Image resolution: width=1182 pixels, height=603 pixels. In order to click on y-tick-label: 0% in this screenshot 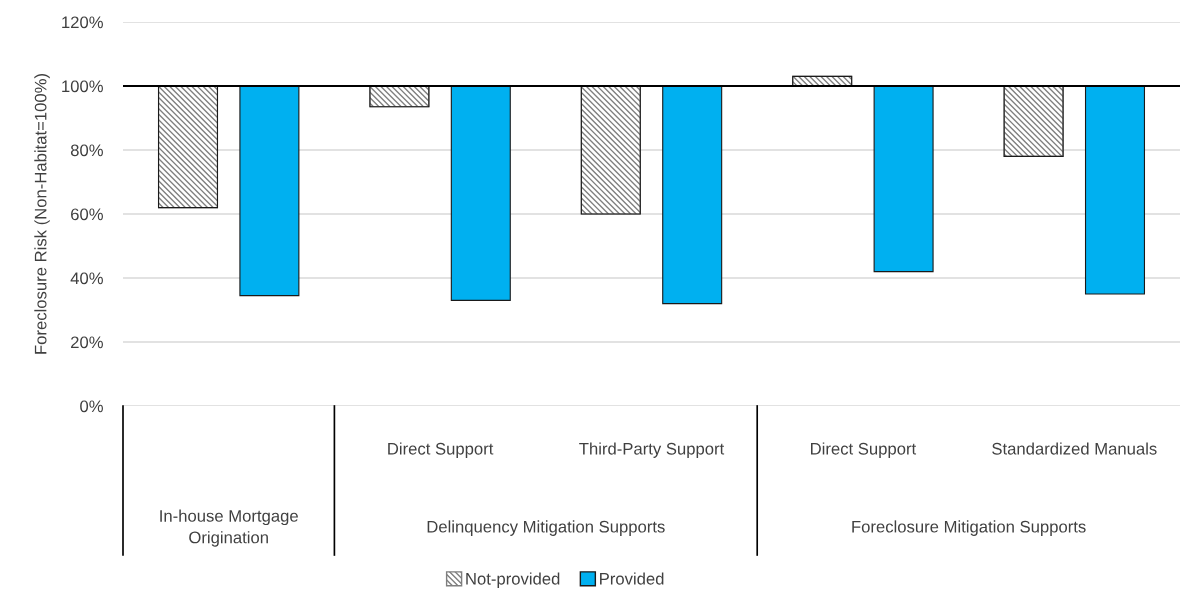, I will do `click(91, 406)`.